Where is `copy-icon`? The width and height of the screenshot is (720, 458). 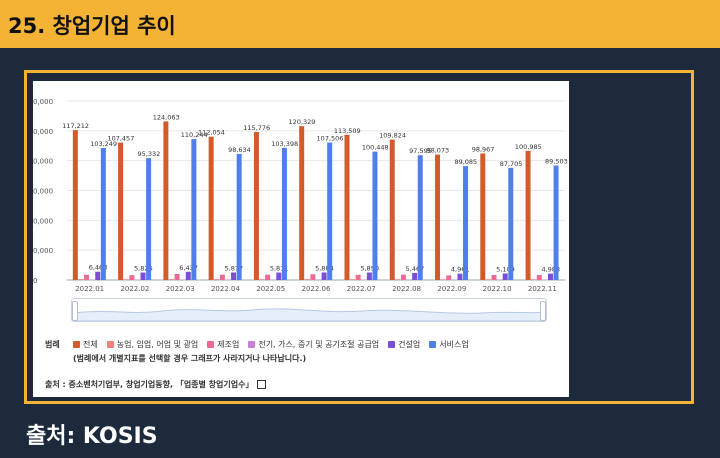 copy-icon is located at coordinates (262, 384).